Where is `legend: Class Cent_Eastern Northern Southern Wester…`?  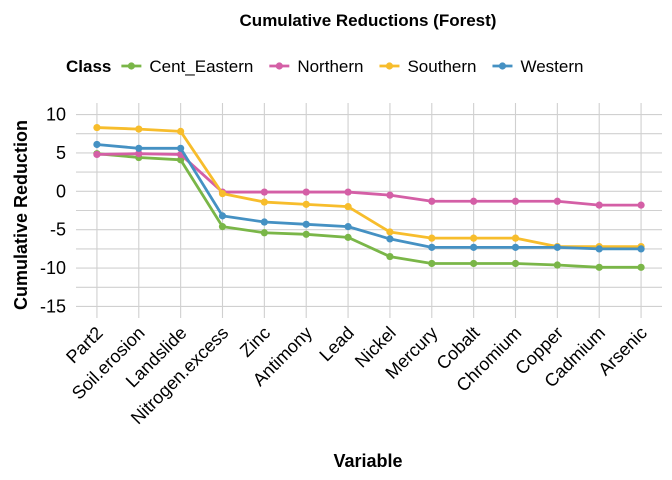 legend: Class Cent_Eastern Northern Southern Wester… is located at coordinates (324, 66).